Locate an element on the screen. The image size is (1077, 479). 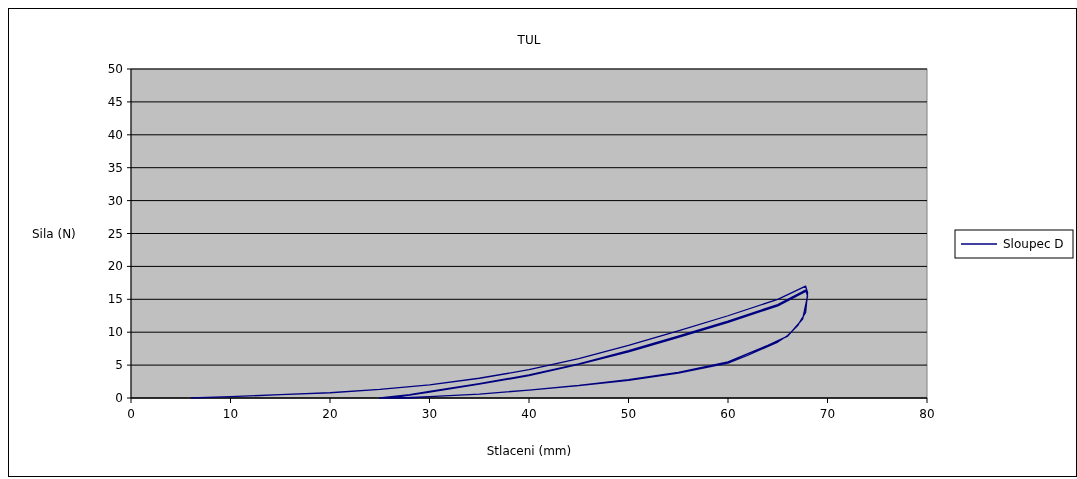
line-series is located at coordinates (499, 342).